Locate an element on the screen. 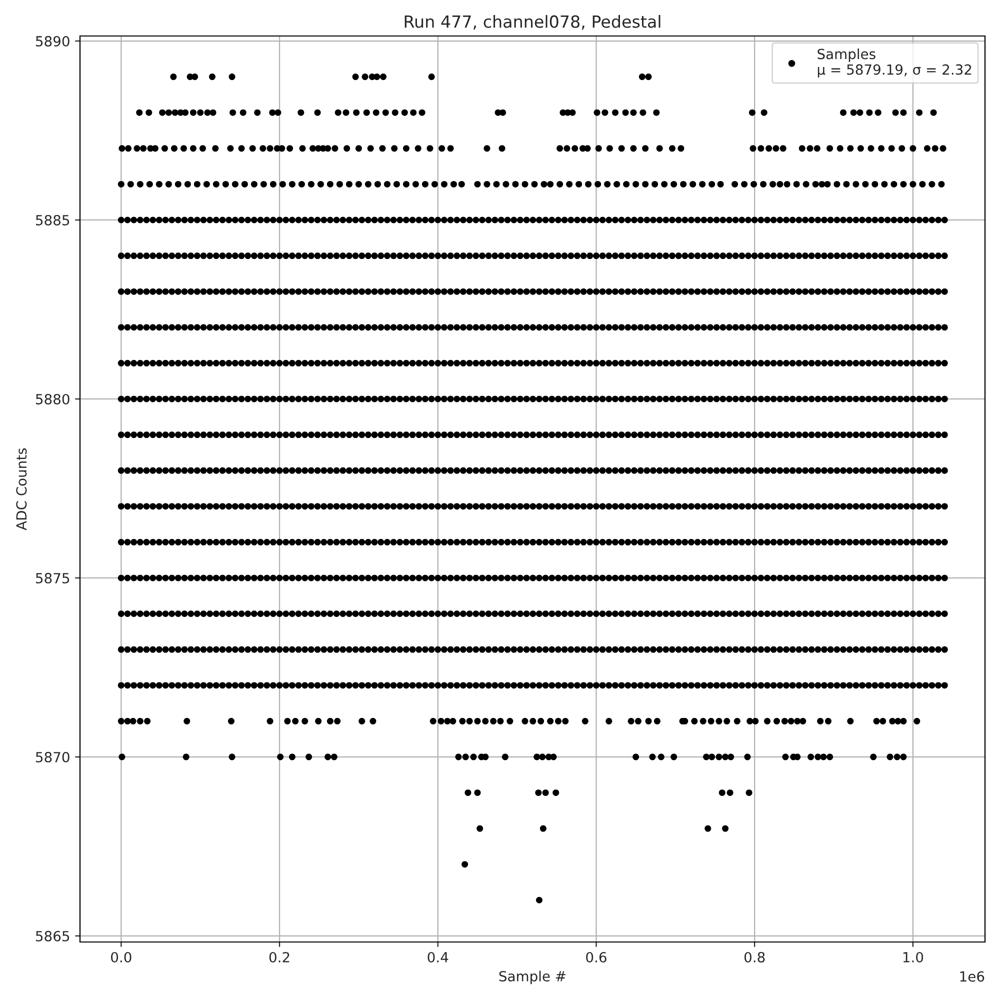 The height and width of the screenshot is (1000, 1000). x-tick-label: 0.2 is located at coordinates (279, 957).